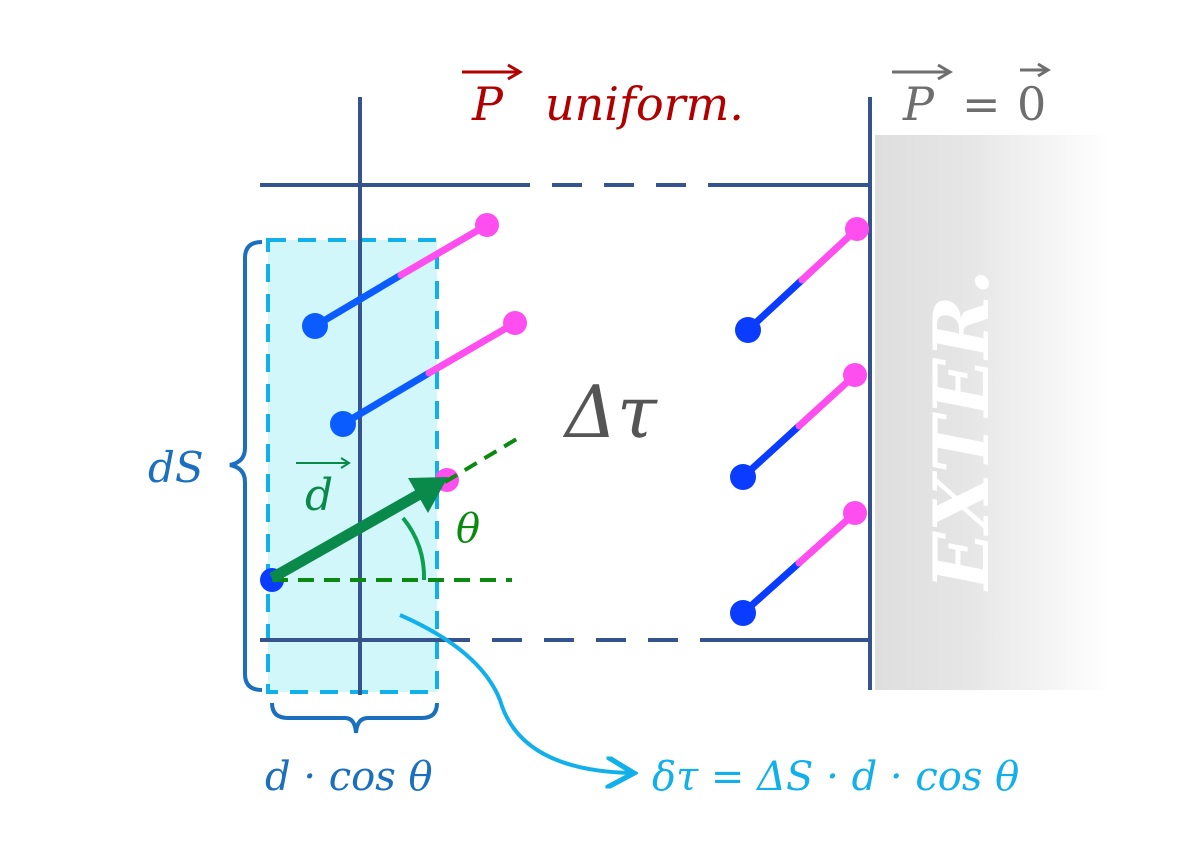 Image resolution: width=1200 pixels, height=862 pixels. I want to click on formula-pointer-arrow, so click(514, 693).